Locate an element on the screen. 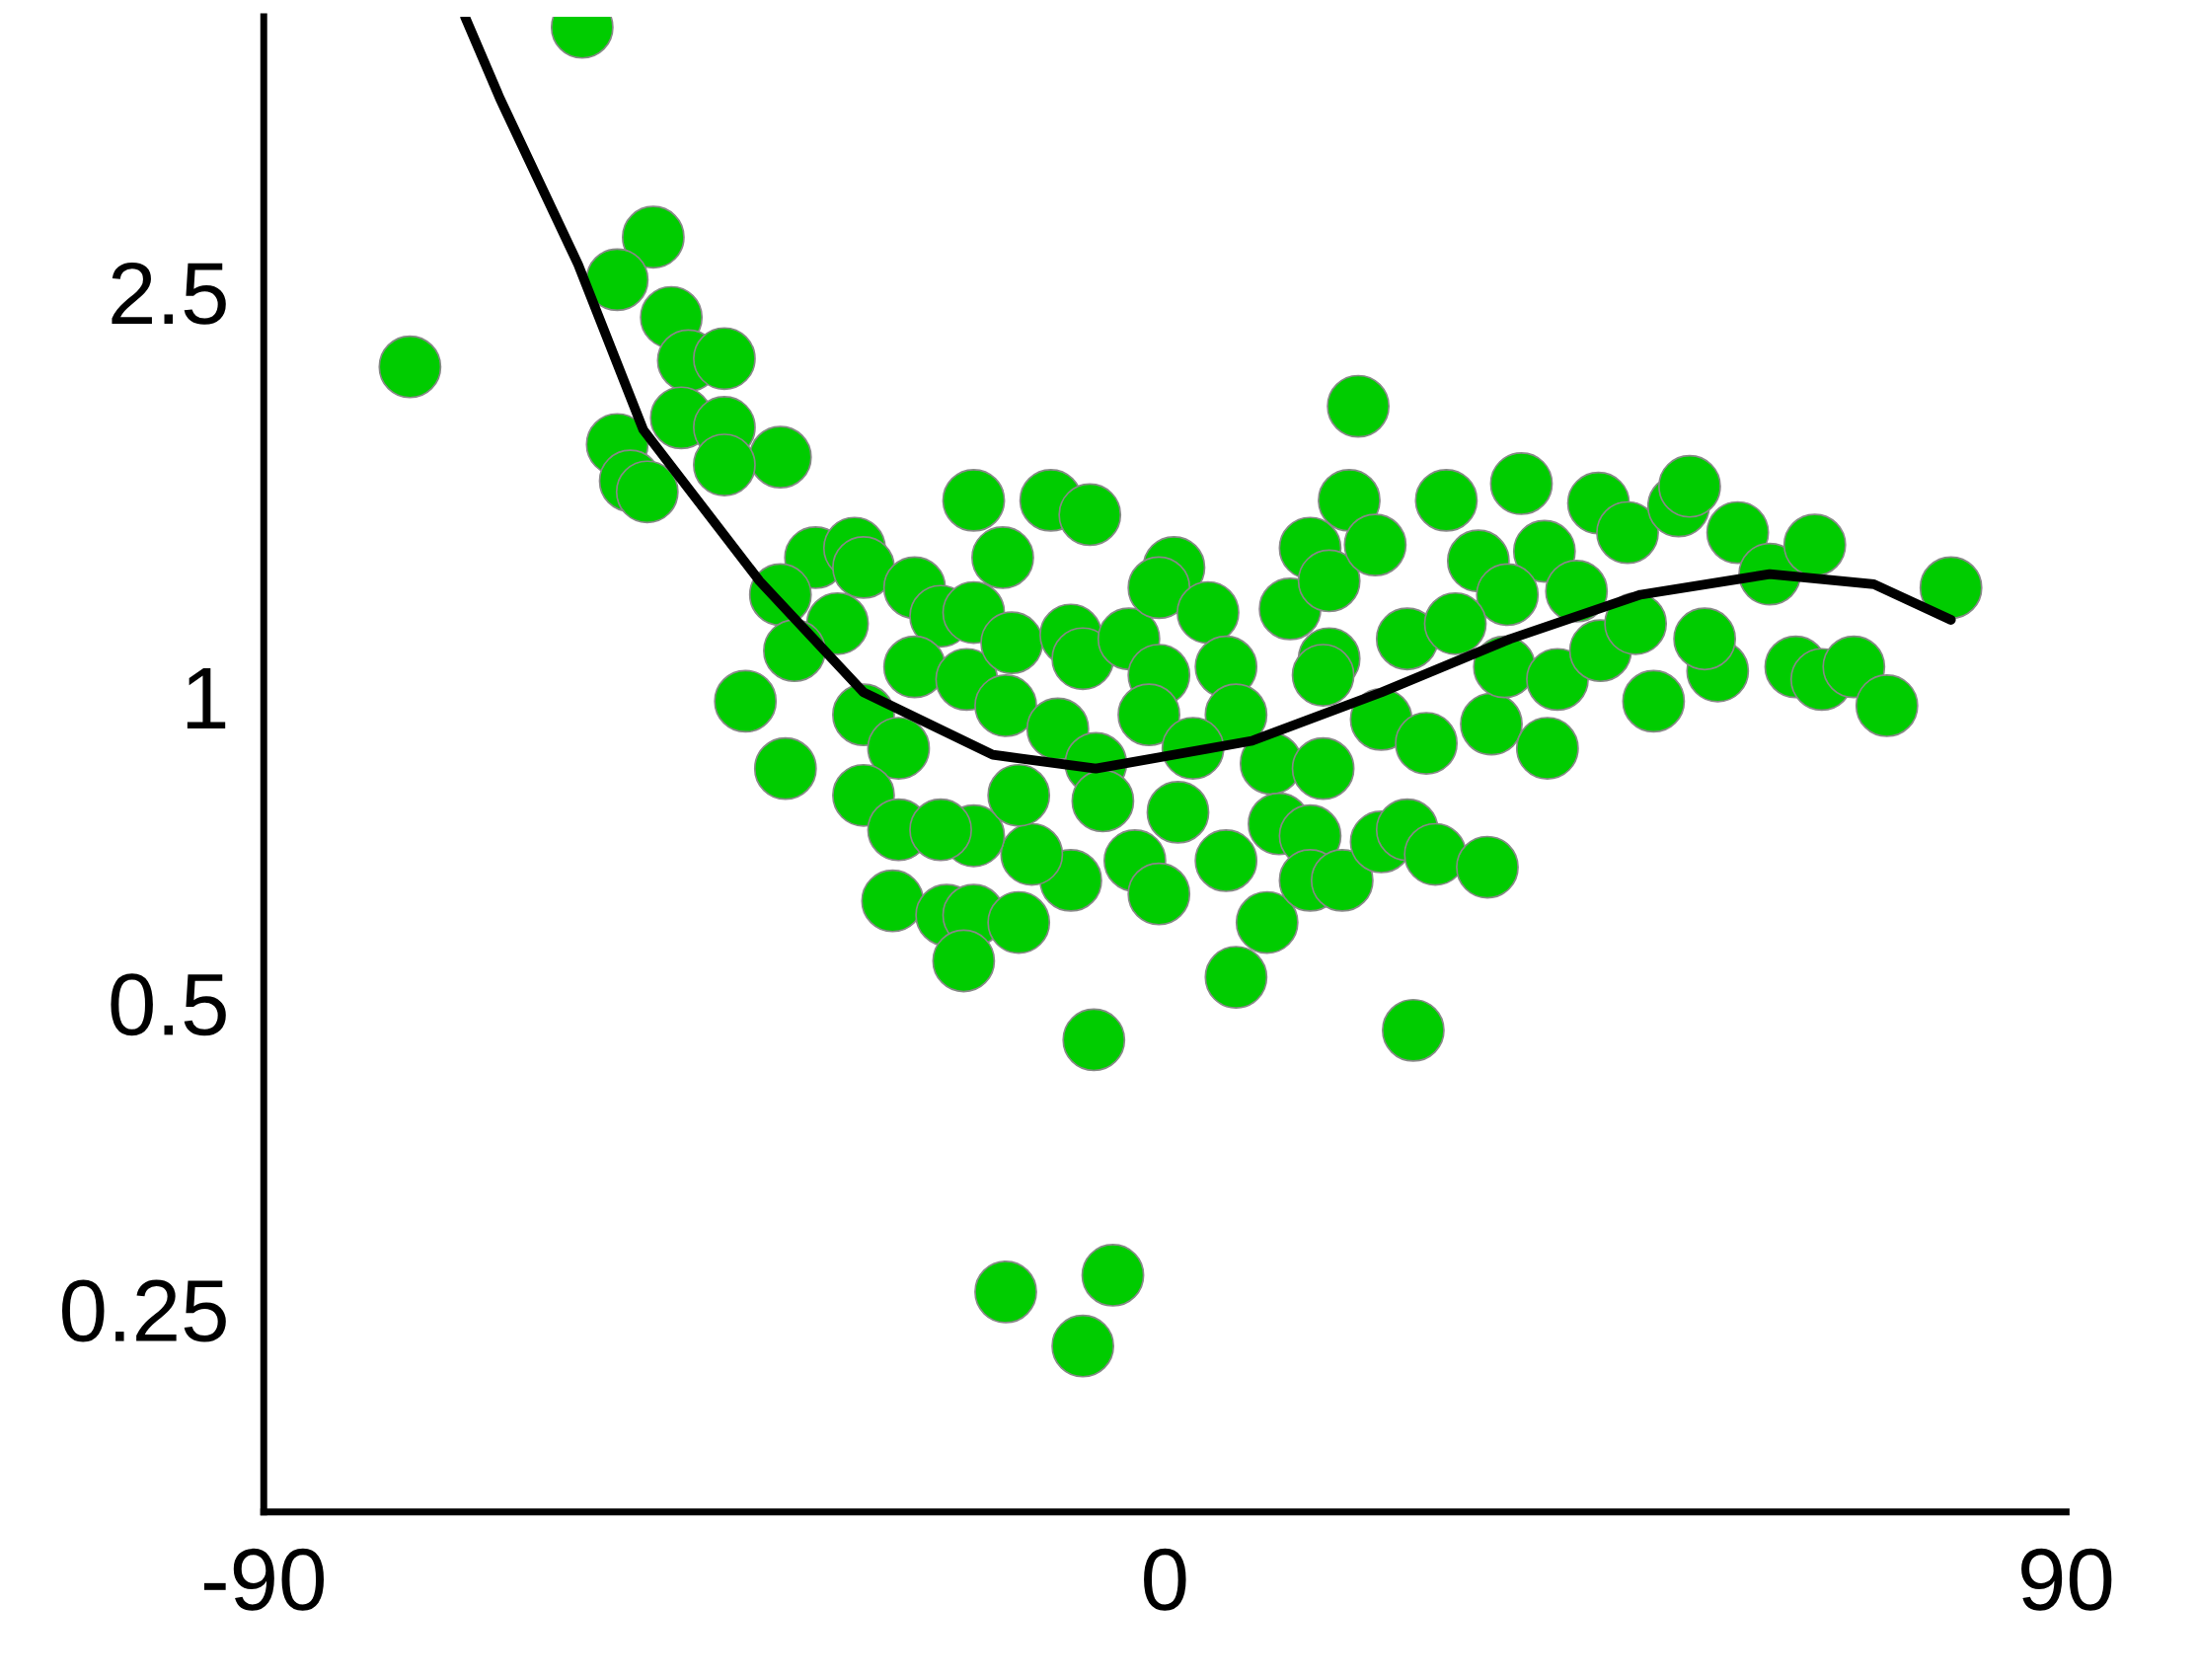 The height and width of the screenshot is (1680, 2198). y-tick-label: 2.5 is located at coordinates (169, 293).